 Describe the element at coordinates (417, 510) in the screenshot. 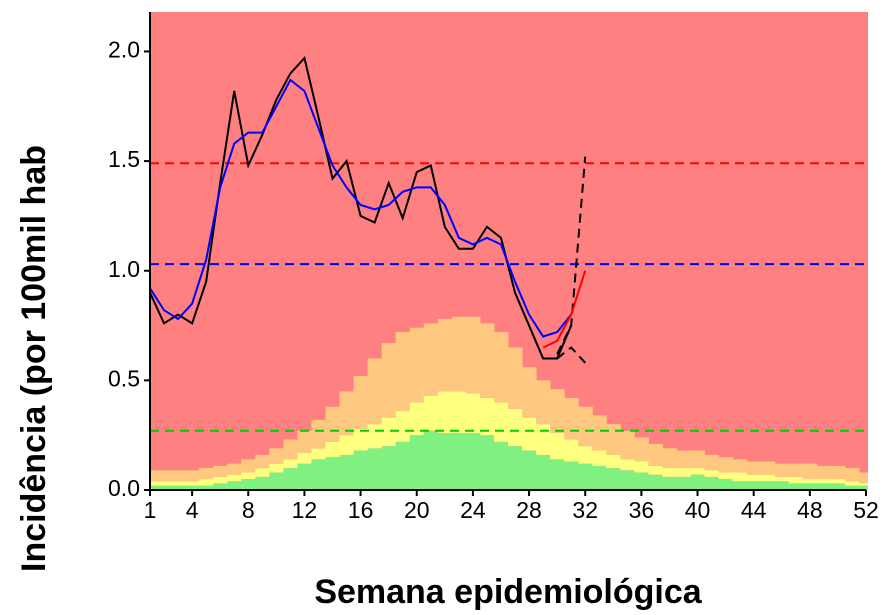

I see `x-tick-label: 20` at that location.